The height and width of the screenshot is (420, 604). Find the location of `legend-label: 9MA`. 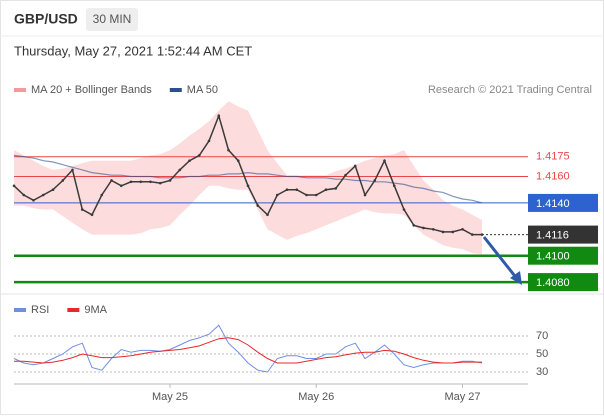

legend-label: 9MA is located at coordinates (95, 310).